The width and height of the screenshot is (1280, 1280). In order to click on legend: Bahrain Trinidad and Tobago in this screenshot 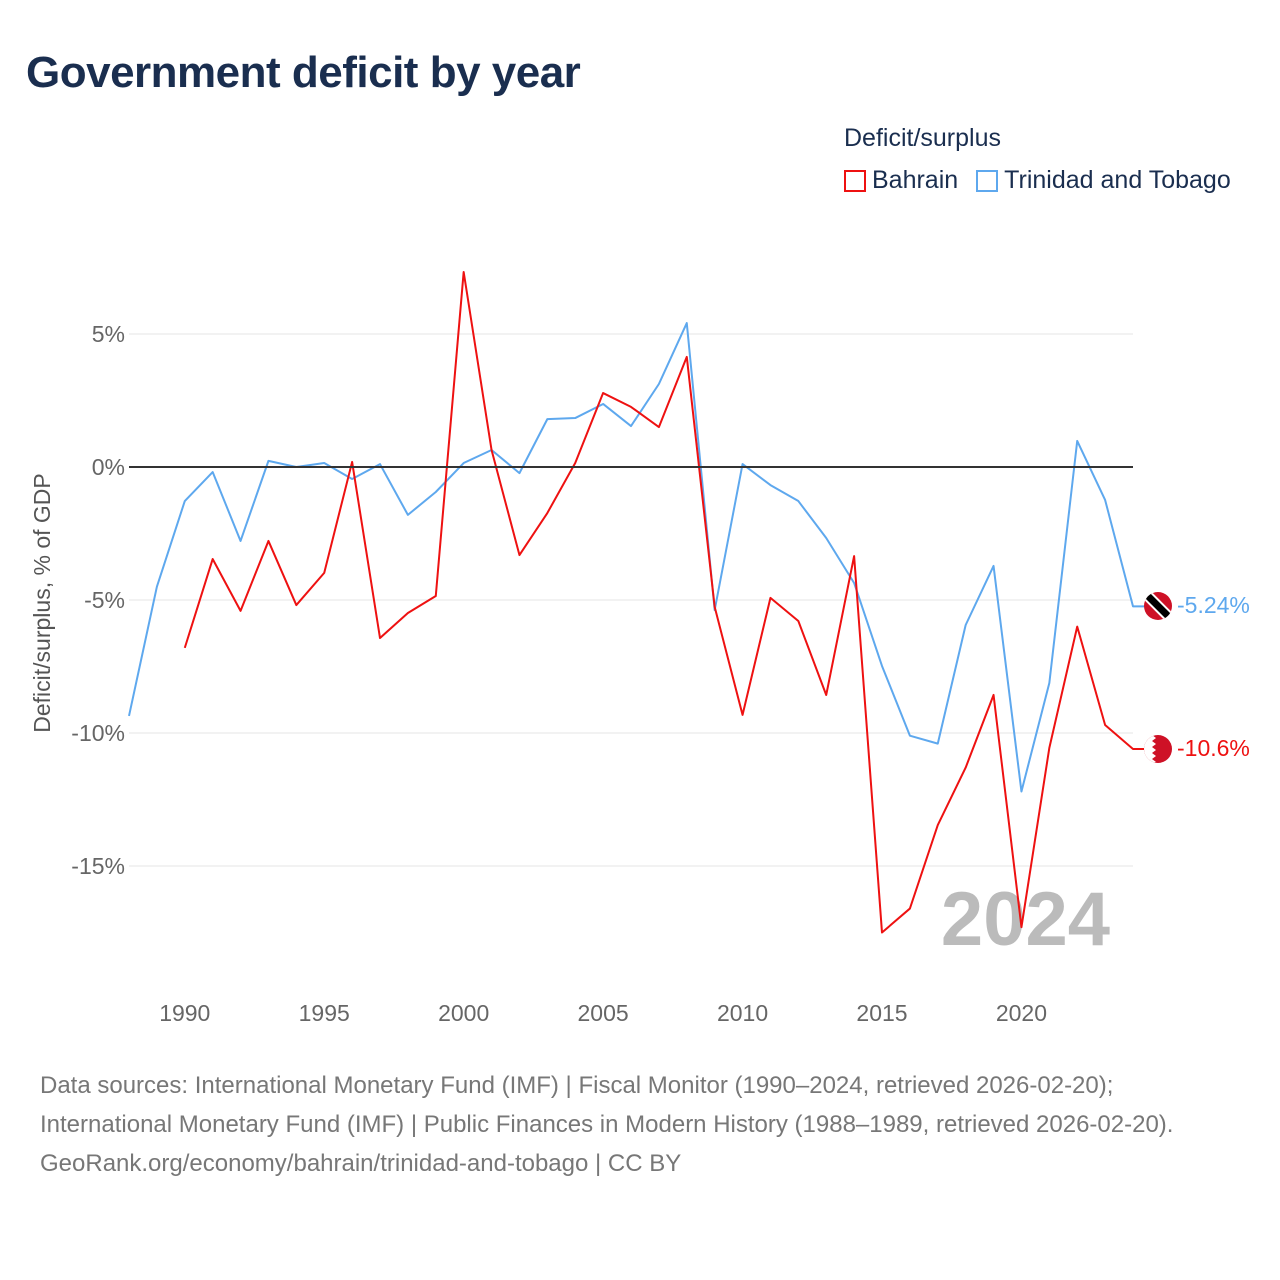, I will do `click(1037, 180)`.